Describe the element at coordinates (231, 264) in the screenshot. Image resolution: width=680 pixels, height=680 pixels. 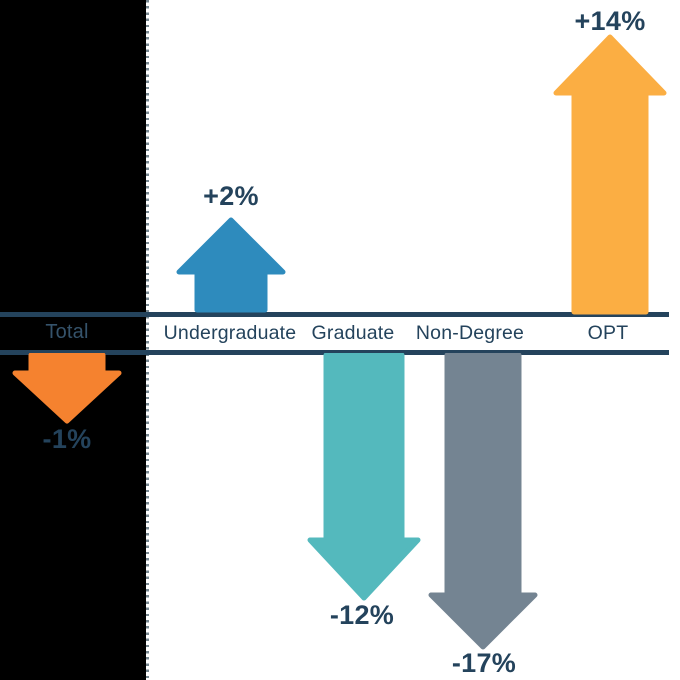
I see `undergraduate-up-arrow` at that location.